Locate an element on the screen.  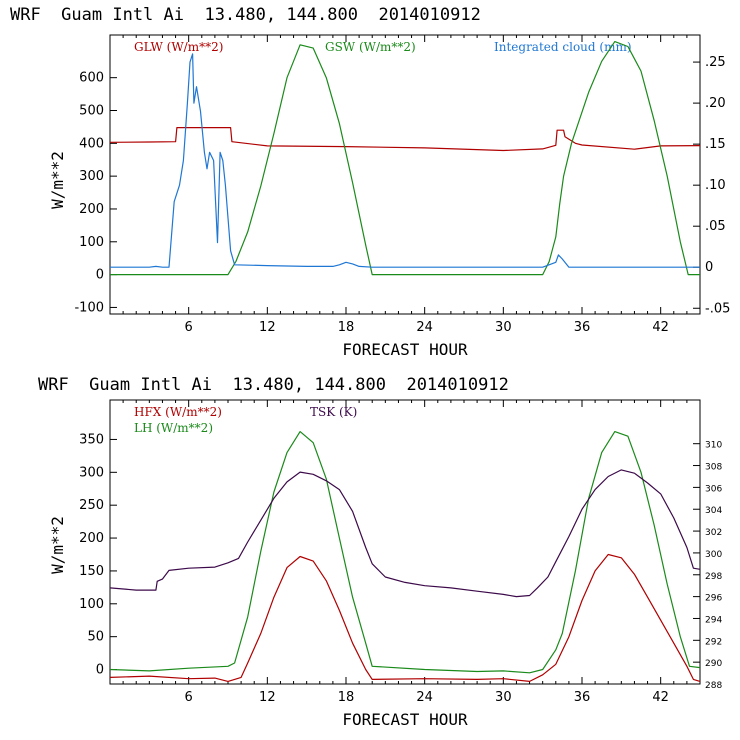
right-tick-label: 300 is located at coordinates (713, 555).